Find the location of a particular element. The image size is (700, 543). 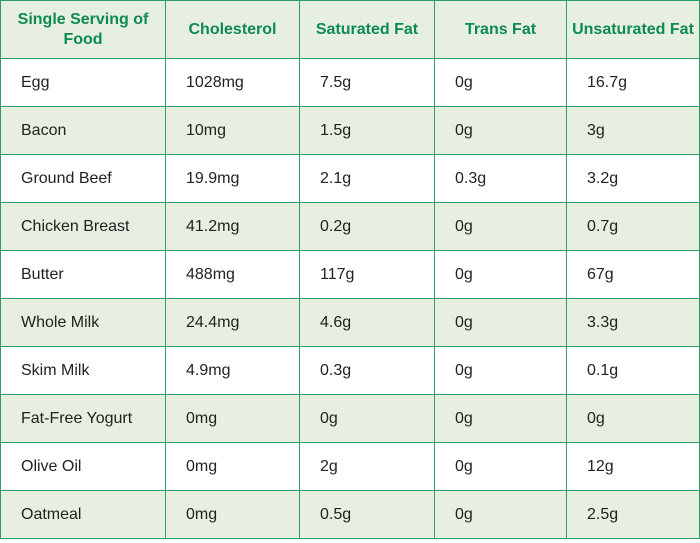

table-row: Whole Milk 24.4mg 4.6g 0g 3.3g is located at coordinates (350, 322).